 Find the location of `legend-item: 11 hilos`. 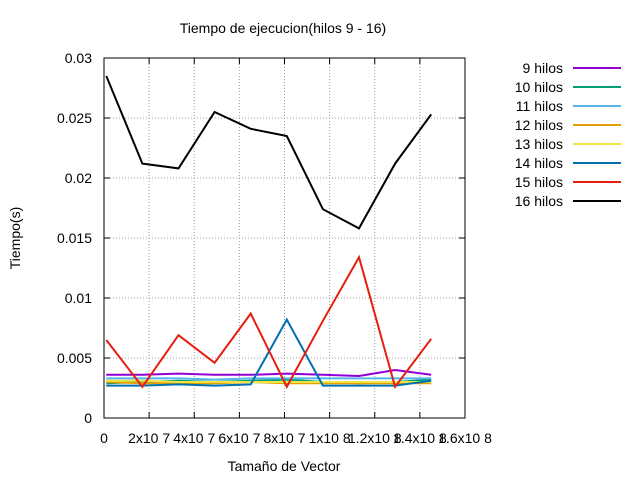

legend-item: 11 hilos is located at coordinates (568, 106).